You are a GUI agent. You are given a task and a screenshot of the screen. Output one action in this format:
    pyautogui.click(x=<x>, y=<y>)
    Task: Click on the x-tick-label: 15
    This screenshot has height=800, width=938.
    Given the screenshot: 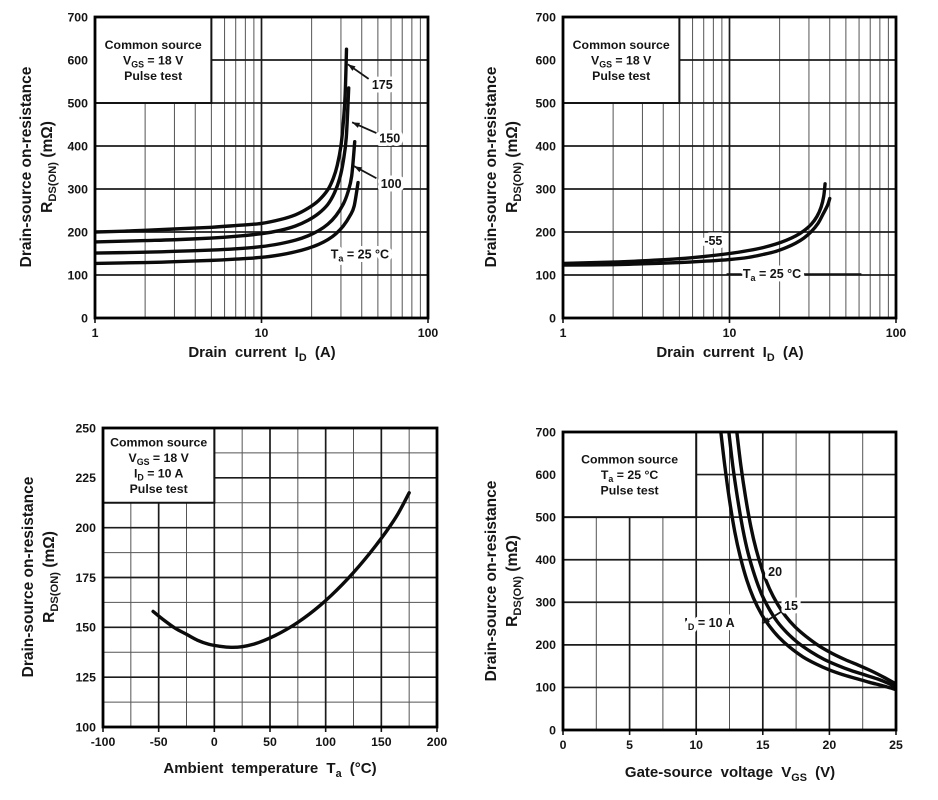 What is the action you would take?
    pyautogui.click(x=763, y=745)
    